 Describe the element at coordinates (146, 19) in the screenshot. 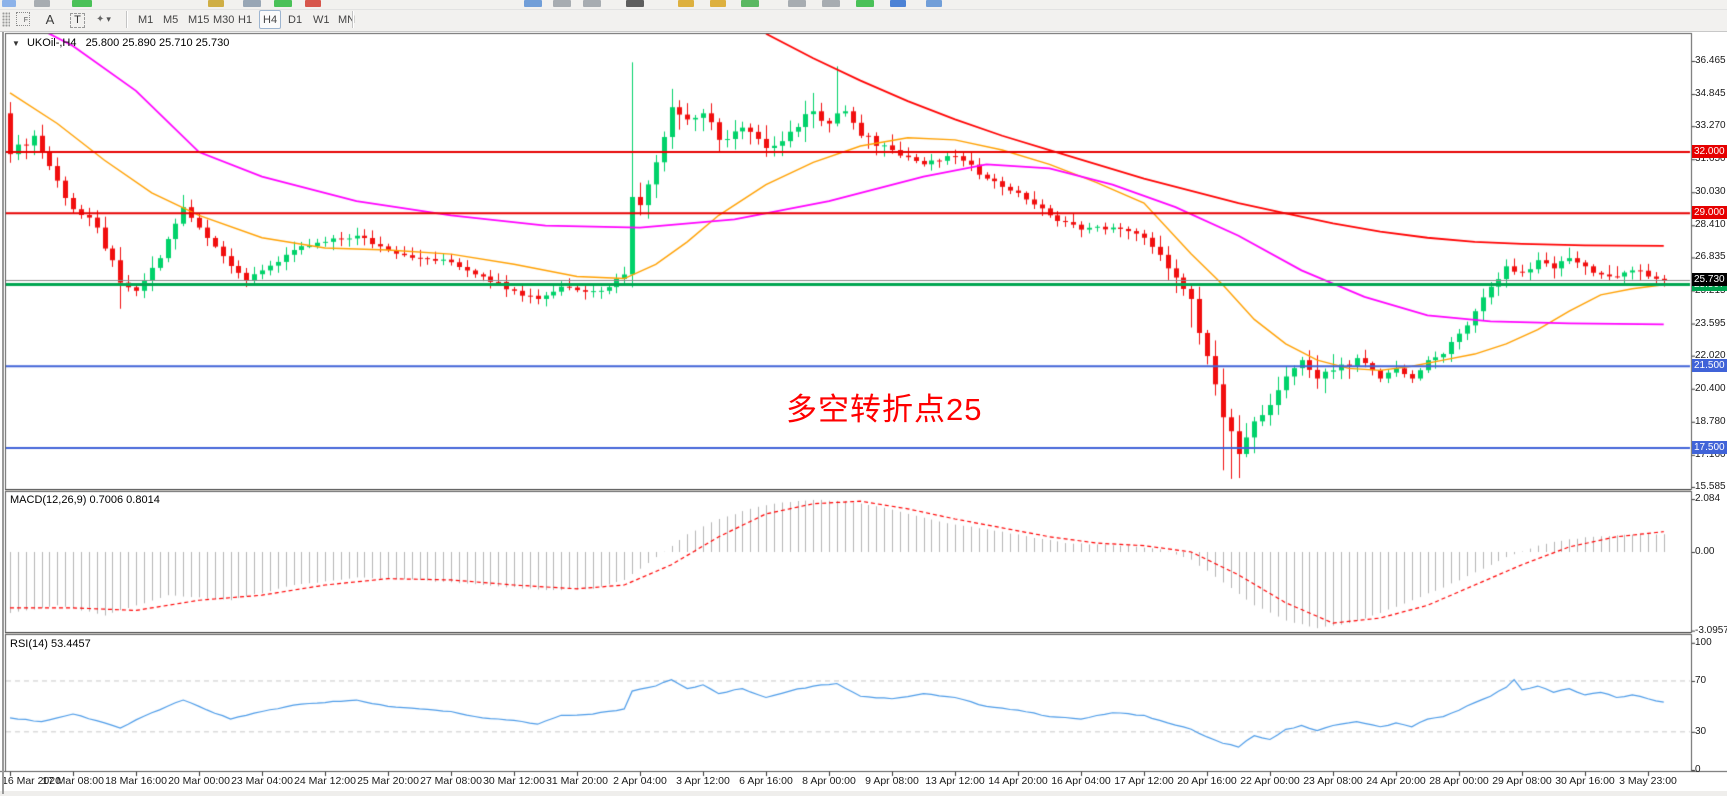

I see `timeframe-button-m1: M1` at that location.